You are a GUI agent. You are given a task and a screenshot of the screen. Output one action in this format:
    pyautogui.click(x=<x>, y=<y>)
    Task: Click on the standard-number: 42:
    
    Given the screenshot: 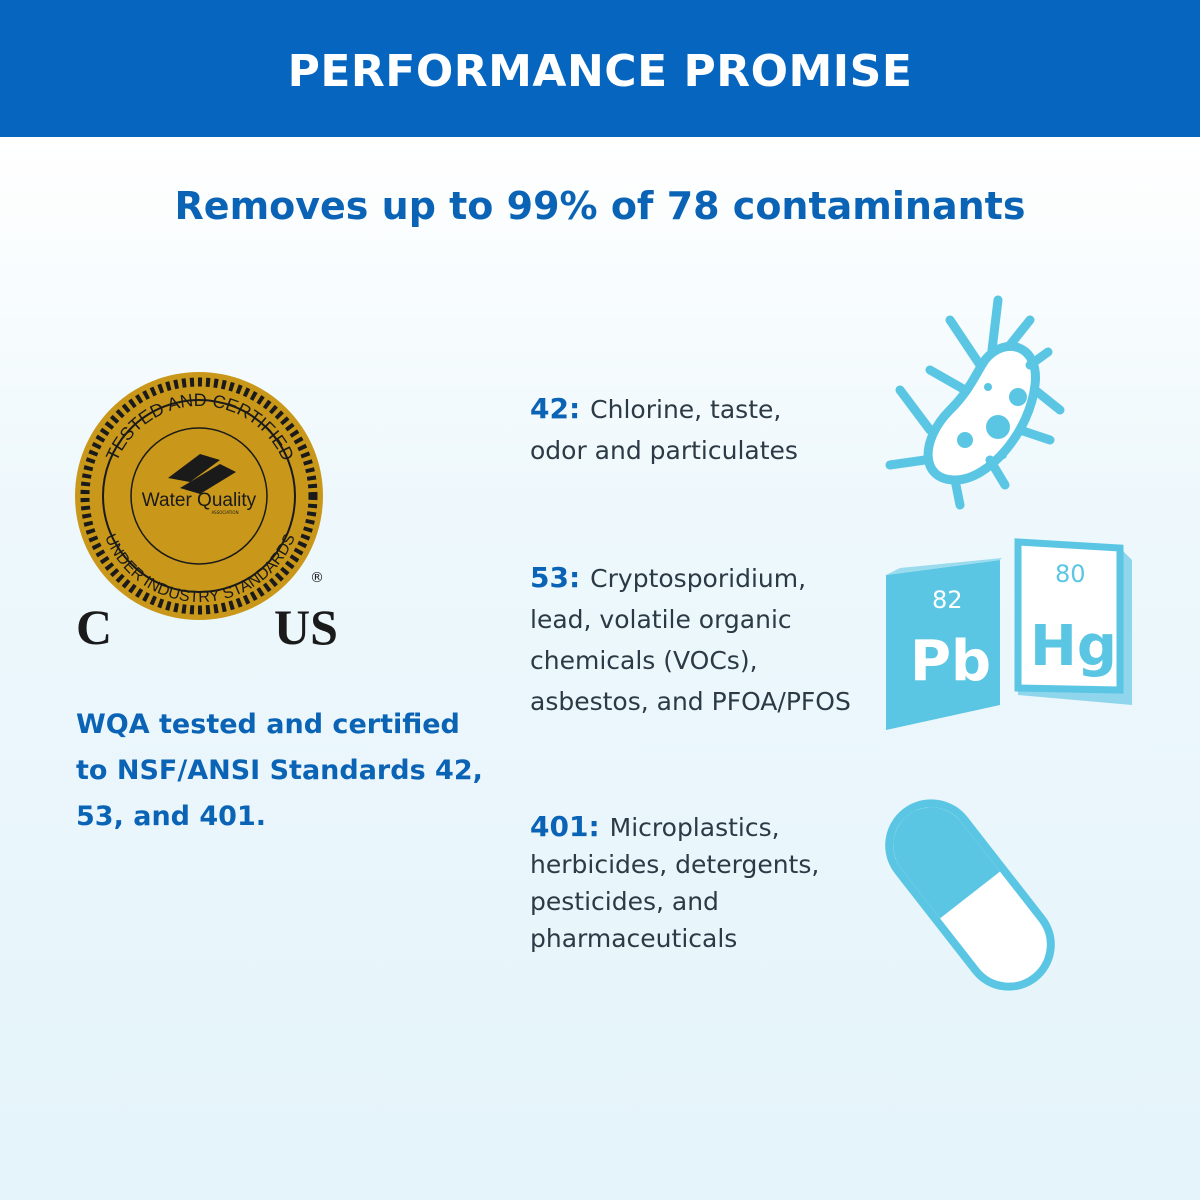 What is the action you would take?
    pyautogui.click(x=555, y=408)
    